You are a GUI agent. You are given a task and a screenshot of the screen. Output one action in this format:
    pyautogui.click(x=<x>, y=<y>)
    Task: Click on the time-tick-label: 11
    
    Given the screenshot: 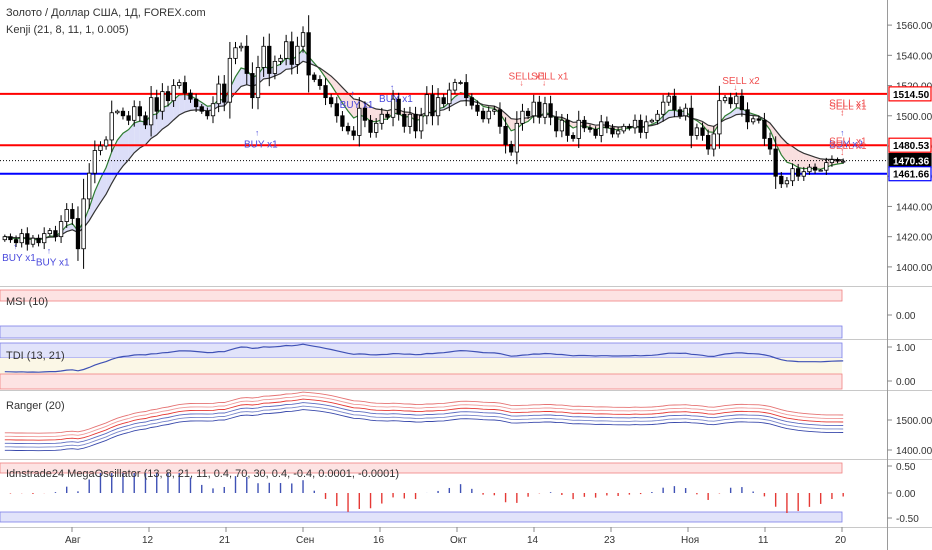 What is the action you would take?
    pyautogui.click(x=763, y=540)
    